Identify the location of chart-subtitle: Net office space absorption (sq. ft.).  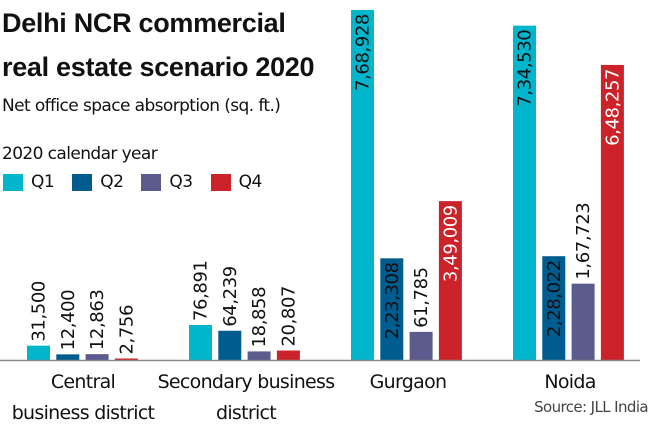
(141, 106).